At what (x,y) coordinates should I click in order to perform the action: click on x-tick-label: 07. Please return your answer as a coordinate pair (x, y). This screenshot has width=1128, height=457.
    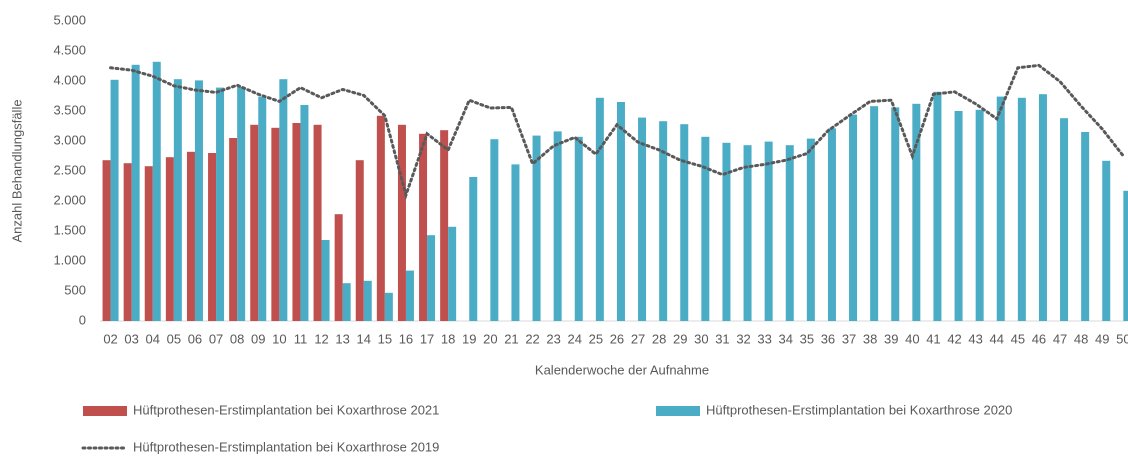
    Looking at the image, I should click on (216, 338).